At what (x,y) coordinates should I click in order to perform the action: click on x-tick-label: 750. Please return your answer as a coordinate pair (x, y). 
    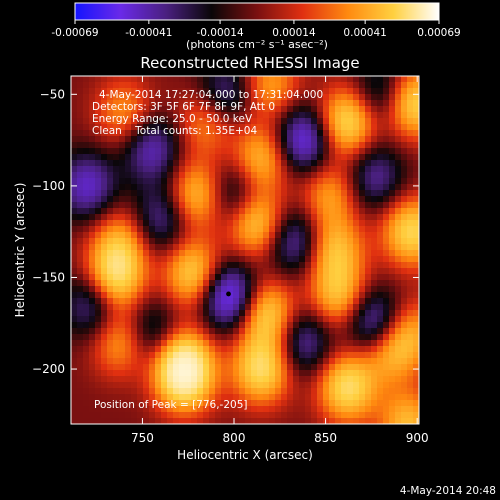
    Looking at the image, I should click on (142, 438).